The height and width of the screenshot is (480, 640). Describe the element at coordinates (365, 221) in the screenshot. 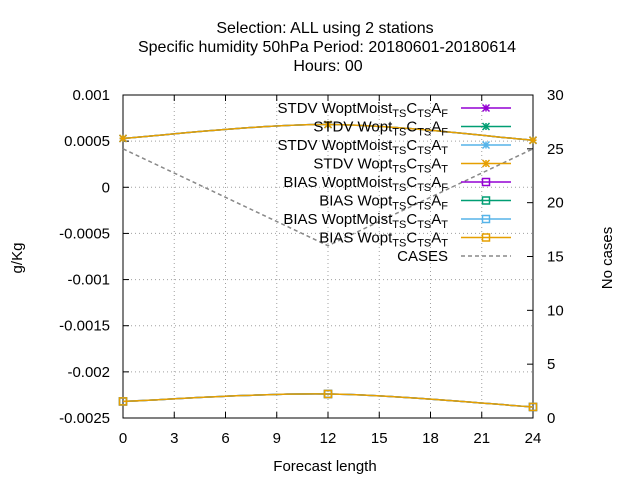

I see `legend-label: BIAS WoptMoistTSCTSAT` at that location.